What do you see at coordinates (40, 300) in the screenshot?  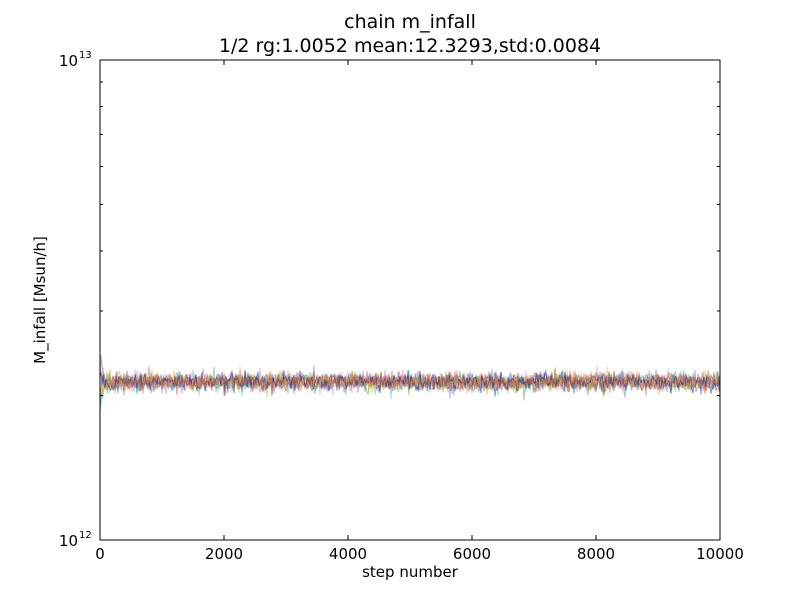 I see `y-axis-label: M_infall [Msun/h]` at bounding box center [40, 300].